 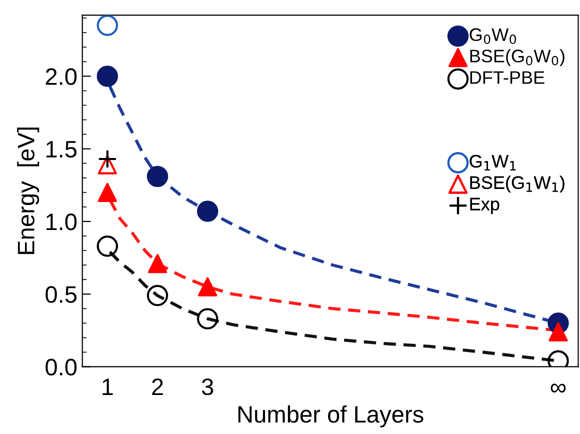 I want to click on y-tick-label: 0.0, so click(x=61, y=367).